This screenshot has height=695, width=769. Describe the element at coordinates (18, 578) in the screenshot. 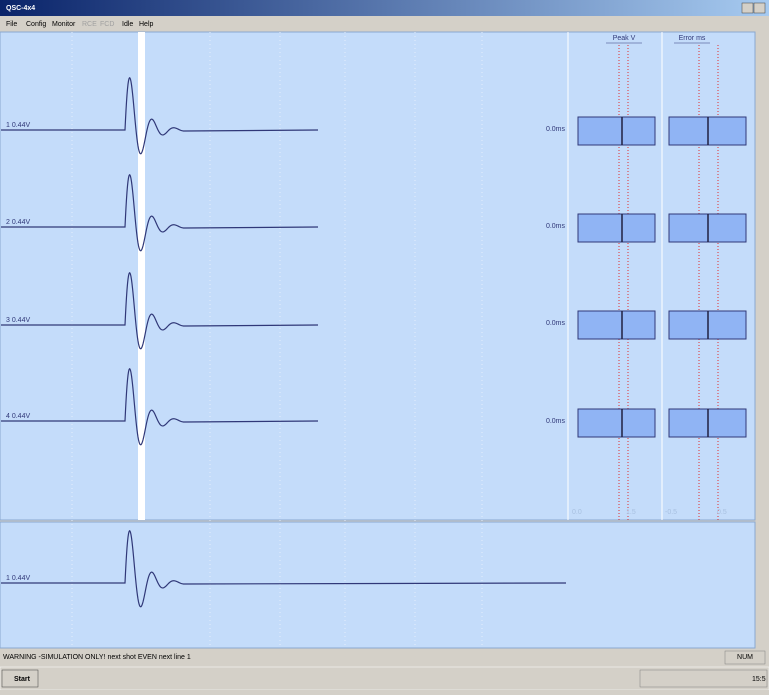

I see `monitor-label: 1 0.44V` at that location.